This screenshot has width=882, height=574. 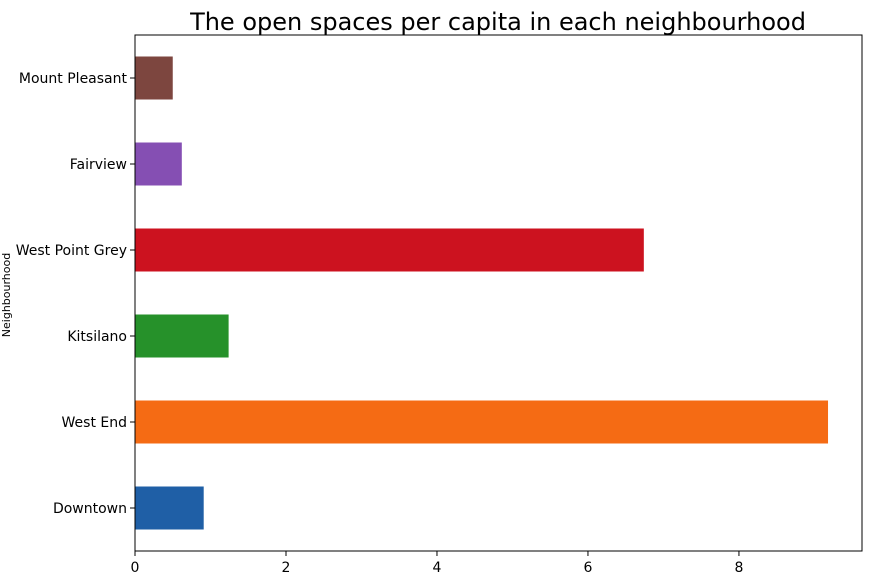 I want to click on bar-west-end, so click(x=482, y=422).